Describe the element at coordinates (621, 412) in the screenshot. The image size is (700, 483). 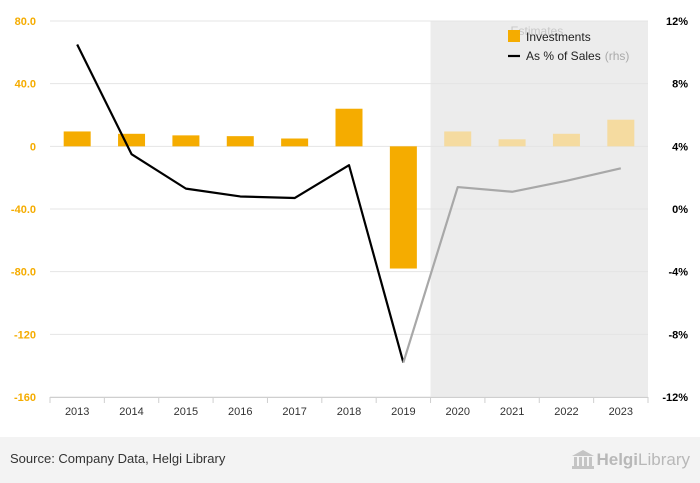
I see `x-tick-label: 2023` at that location.